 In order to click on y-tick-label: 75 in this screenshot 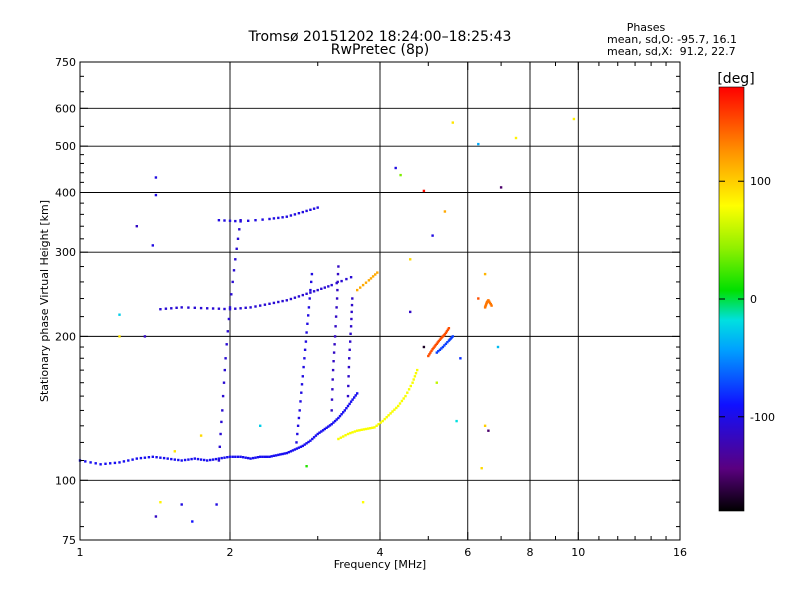, I will do `click(69, 540)`.